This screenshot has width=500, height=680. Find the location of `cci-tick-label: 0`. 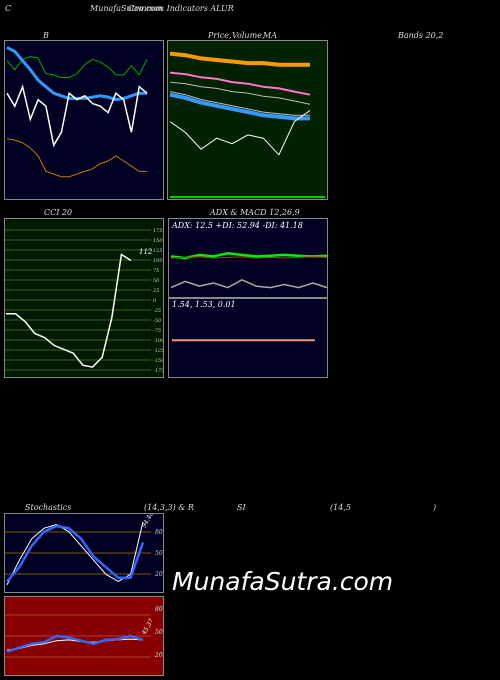

cci-tick-label: 0 is located at coordinates (155, 301).